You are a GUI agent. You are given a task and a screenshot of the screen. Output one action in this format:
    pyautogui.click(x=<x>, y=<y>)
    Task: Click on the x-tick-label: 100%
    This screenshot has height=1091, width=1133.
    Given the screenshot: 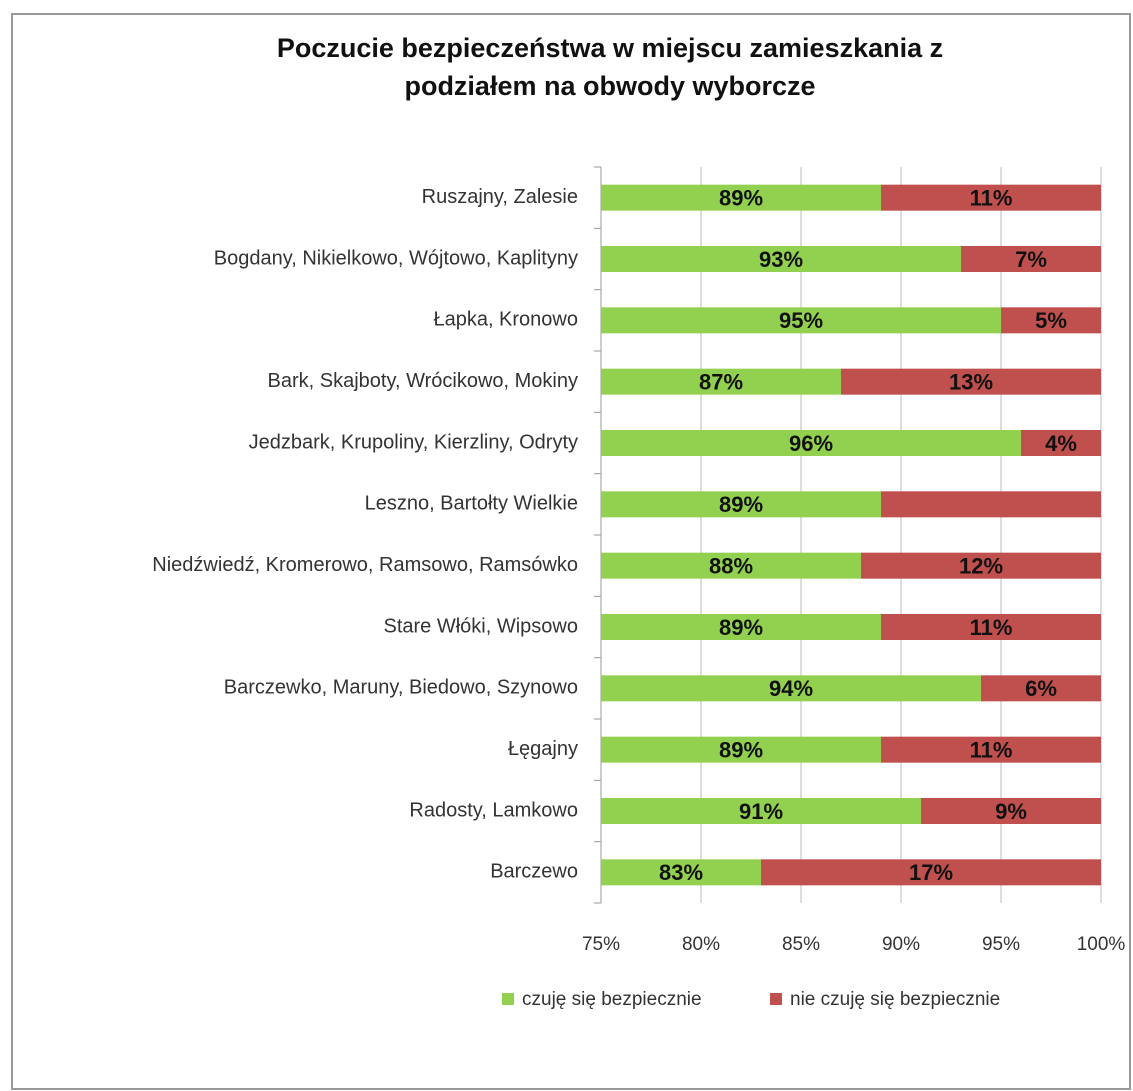 What is the action you would take?
    pyautogui.click(x=1101, y=944)
    